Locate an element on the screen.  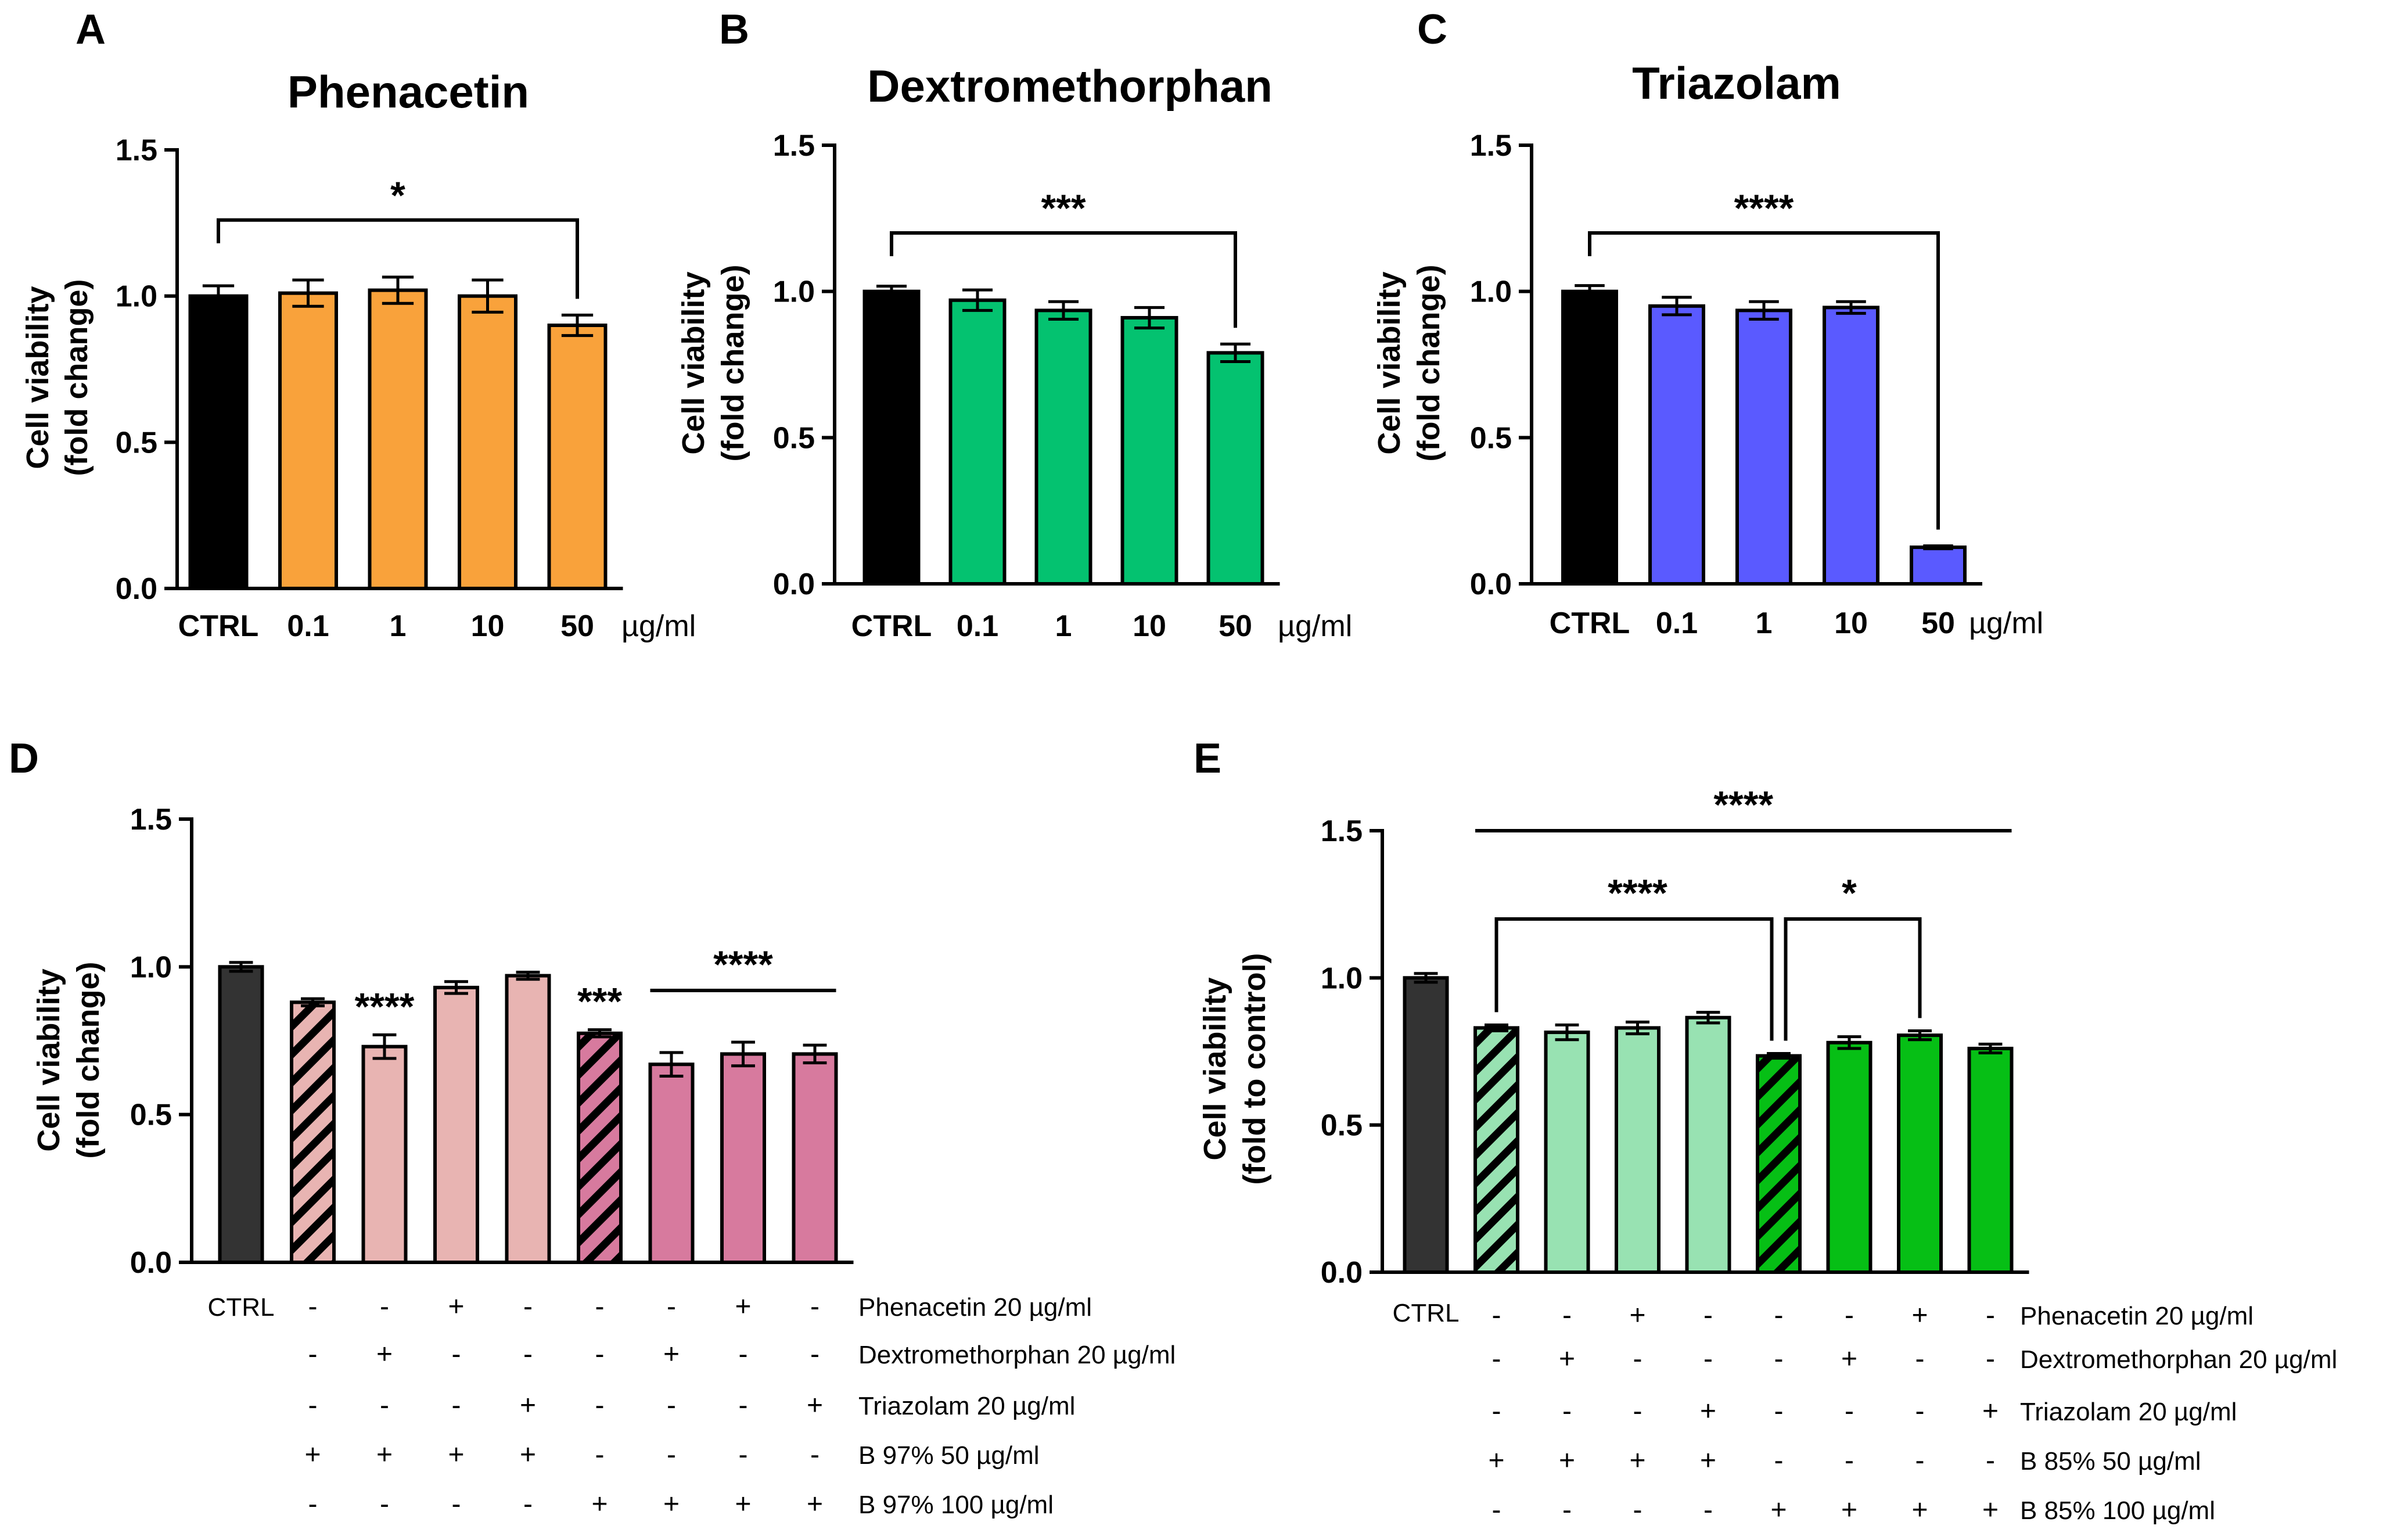
condition-mark-d-0-6: + is located at coordinates (743, 1307).